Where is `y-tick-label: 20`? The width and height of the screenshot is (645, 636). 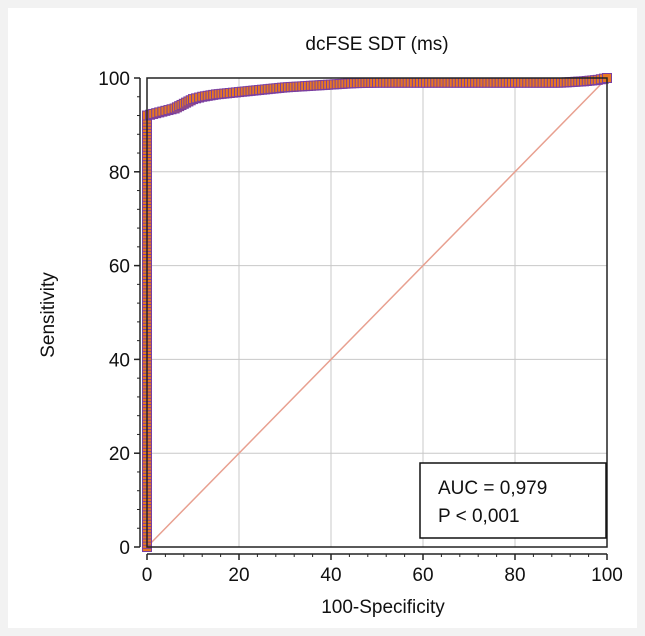
y-tick-label: 20 is located at coordinates (119, 454).